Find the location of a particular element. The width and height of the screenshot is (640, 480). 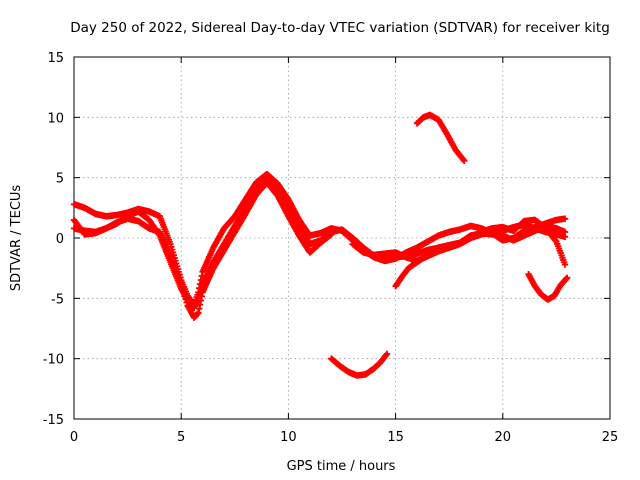

y-tick-label: 15 is located at coordinates (55, 58).